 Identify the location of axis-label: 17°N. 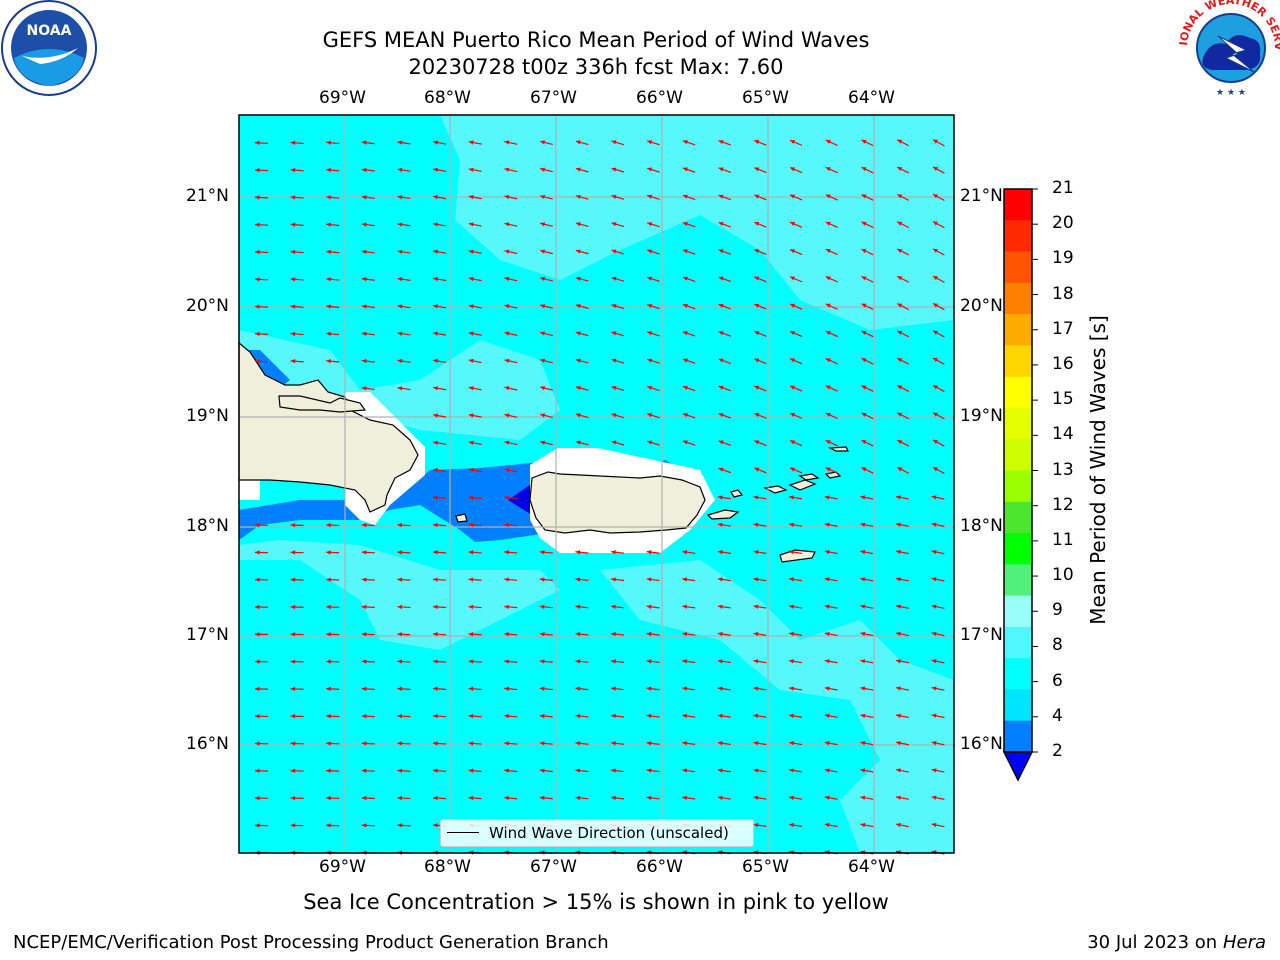
(207, 635).